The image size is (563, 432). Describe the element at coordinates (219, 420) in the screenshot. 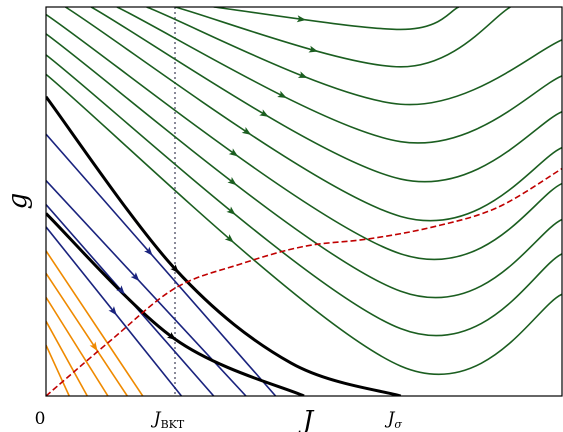

I see `x-tick-layer: 0 JBKT Jσ` at that location.